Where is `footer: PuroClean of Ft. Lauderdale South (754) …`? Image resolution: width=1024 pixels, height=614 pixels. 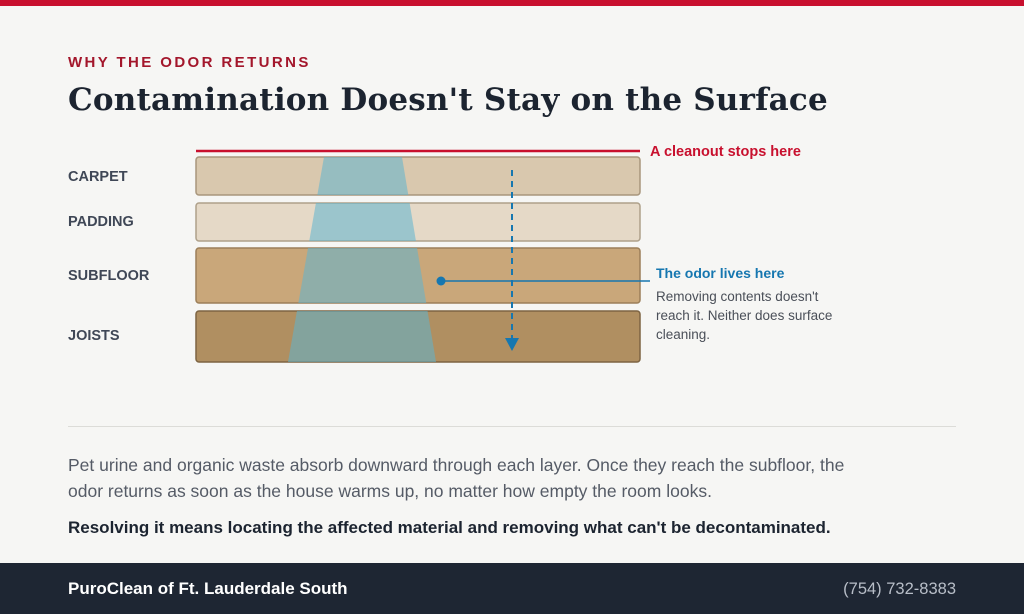
footer: PuroClean of Ft. Lauderdale South (754) … is located at coordinates (512, 588).